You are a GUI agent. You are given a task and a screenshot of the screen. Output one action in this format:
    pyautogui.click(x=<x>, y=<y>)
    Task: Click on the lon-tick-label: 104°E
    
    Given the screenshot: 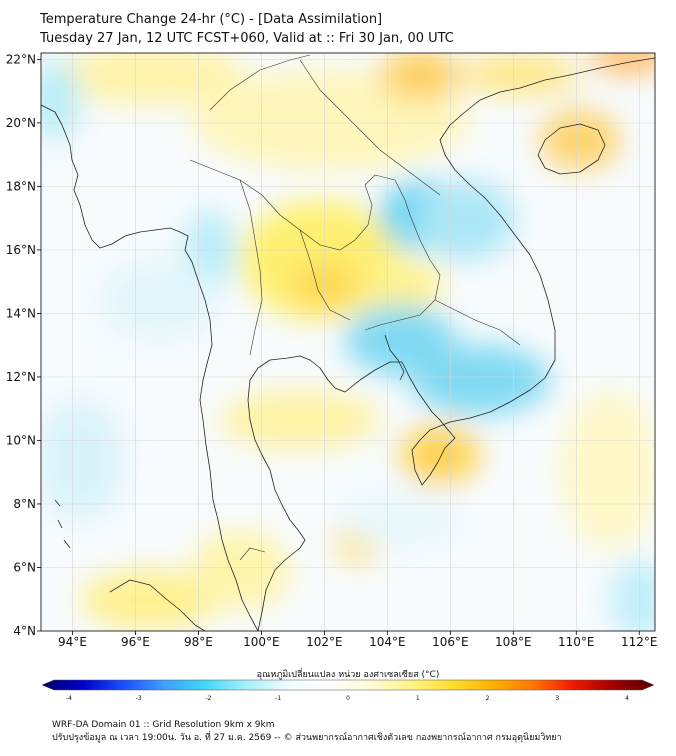 What is the action you would take?
    pyautogui.click(x=387, y=642)
    